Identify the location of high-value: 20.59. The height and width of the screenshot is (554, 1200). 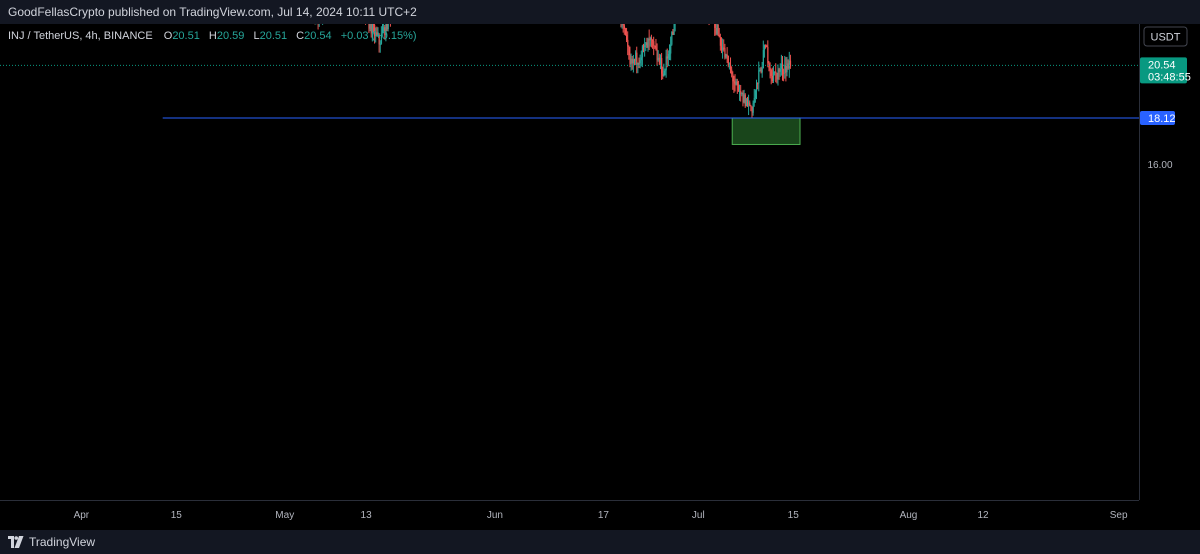
(231, 36).